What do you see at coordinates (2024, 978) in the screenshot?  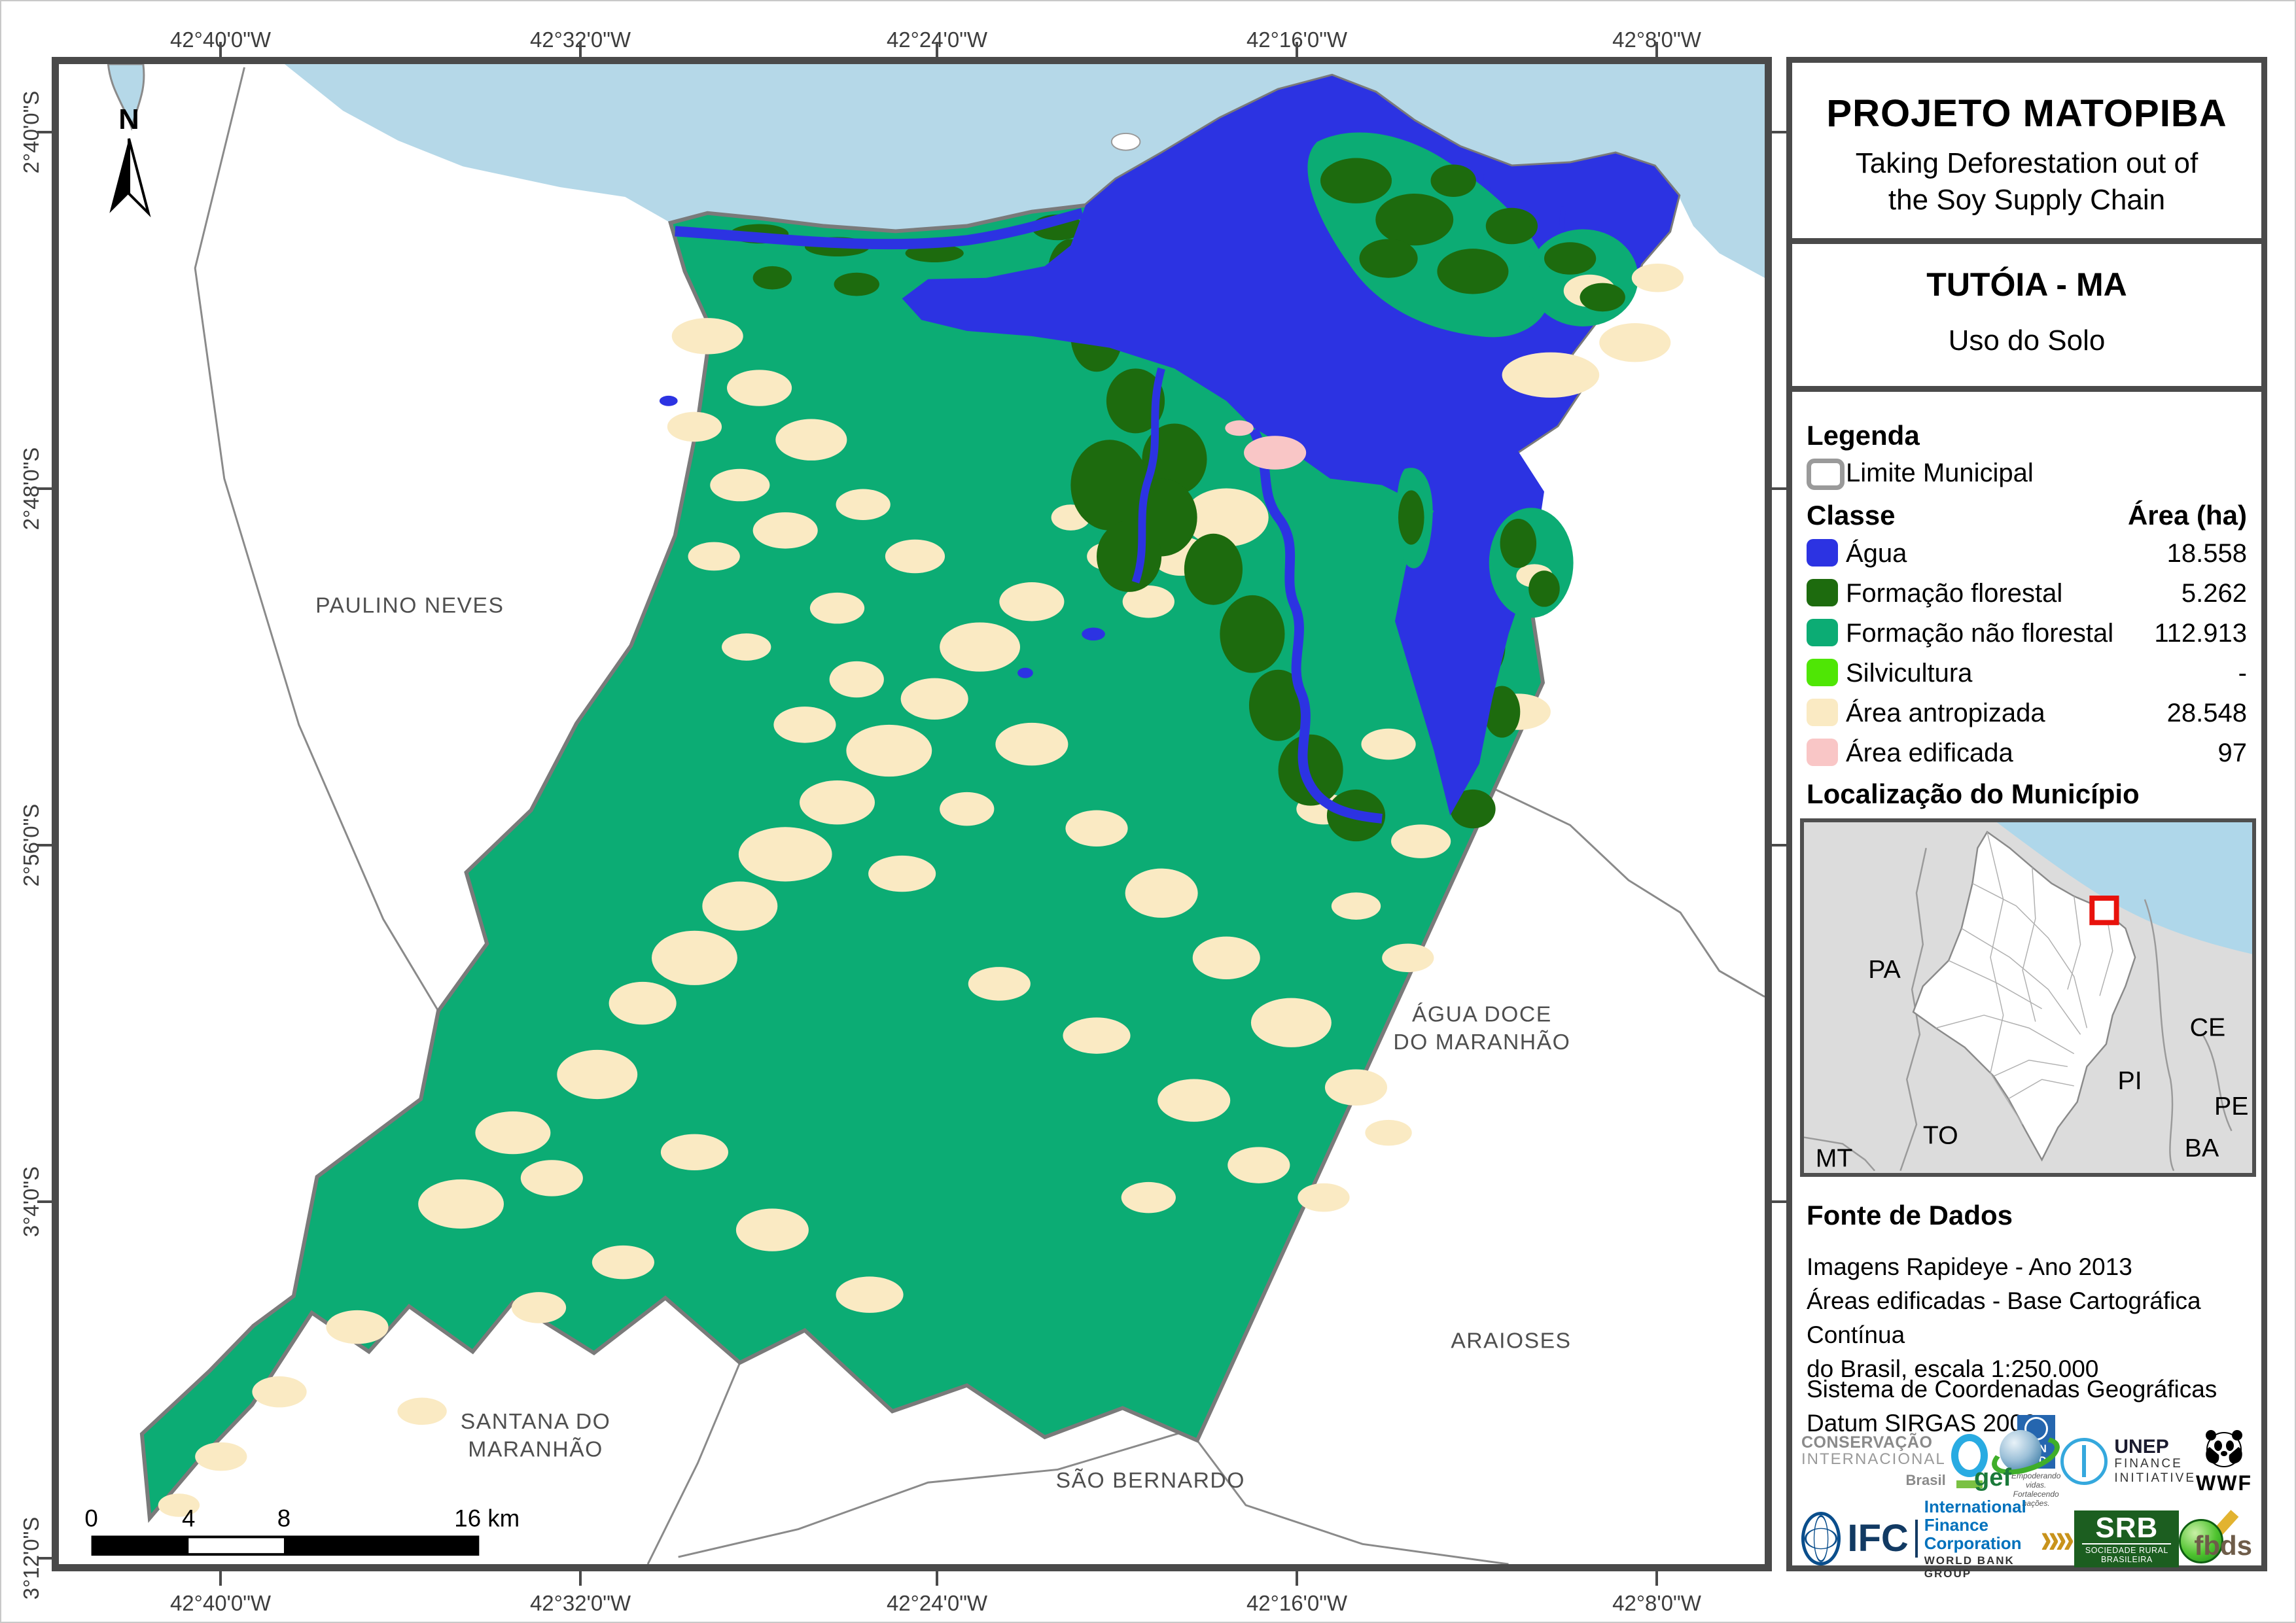 I see `locator-municipal-lines` at bounding box center [2024, 978].